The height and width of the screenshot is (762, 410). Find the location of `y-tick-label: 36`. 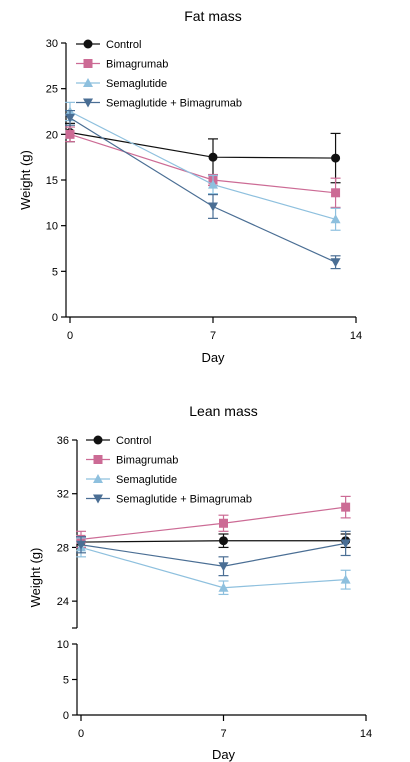

y-tick-label: 36 is located at coordinates (63, 441).